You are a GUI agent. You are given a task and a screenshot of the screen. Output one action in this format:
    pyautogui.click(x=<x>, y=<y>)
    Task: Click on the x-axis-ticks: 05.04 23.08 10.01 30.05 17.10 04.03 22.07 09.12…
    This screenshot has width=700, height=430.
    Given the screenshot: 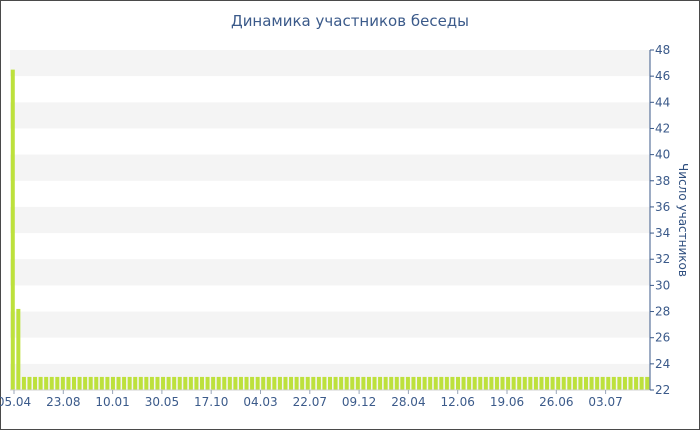 What is the action you would take?
    pyautogui.click(x=311, y=399)
    